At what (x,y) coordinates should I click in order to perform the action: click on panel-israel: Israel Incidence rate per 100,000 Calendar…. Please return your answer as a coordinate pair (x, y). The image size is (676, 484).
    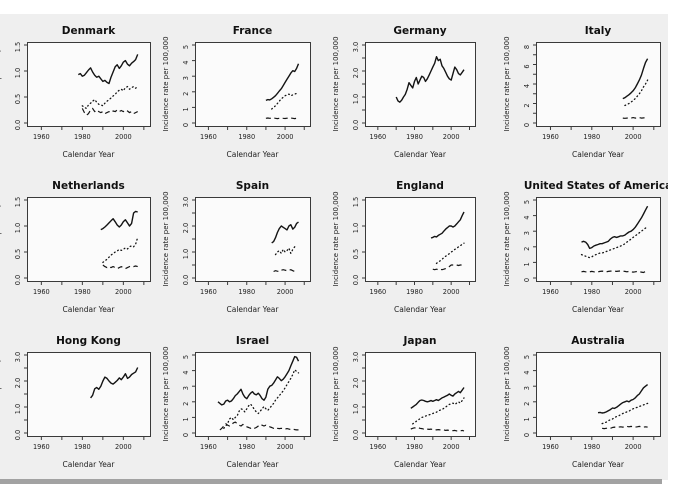
    Looking at the image, I should click on (240, 401).